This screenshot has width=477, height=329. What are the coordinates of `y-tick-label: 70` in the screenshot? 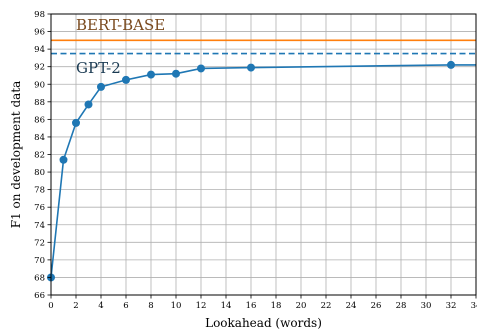 It's located at (39, 261).